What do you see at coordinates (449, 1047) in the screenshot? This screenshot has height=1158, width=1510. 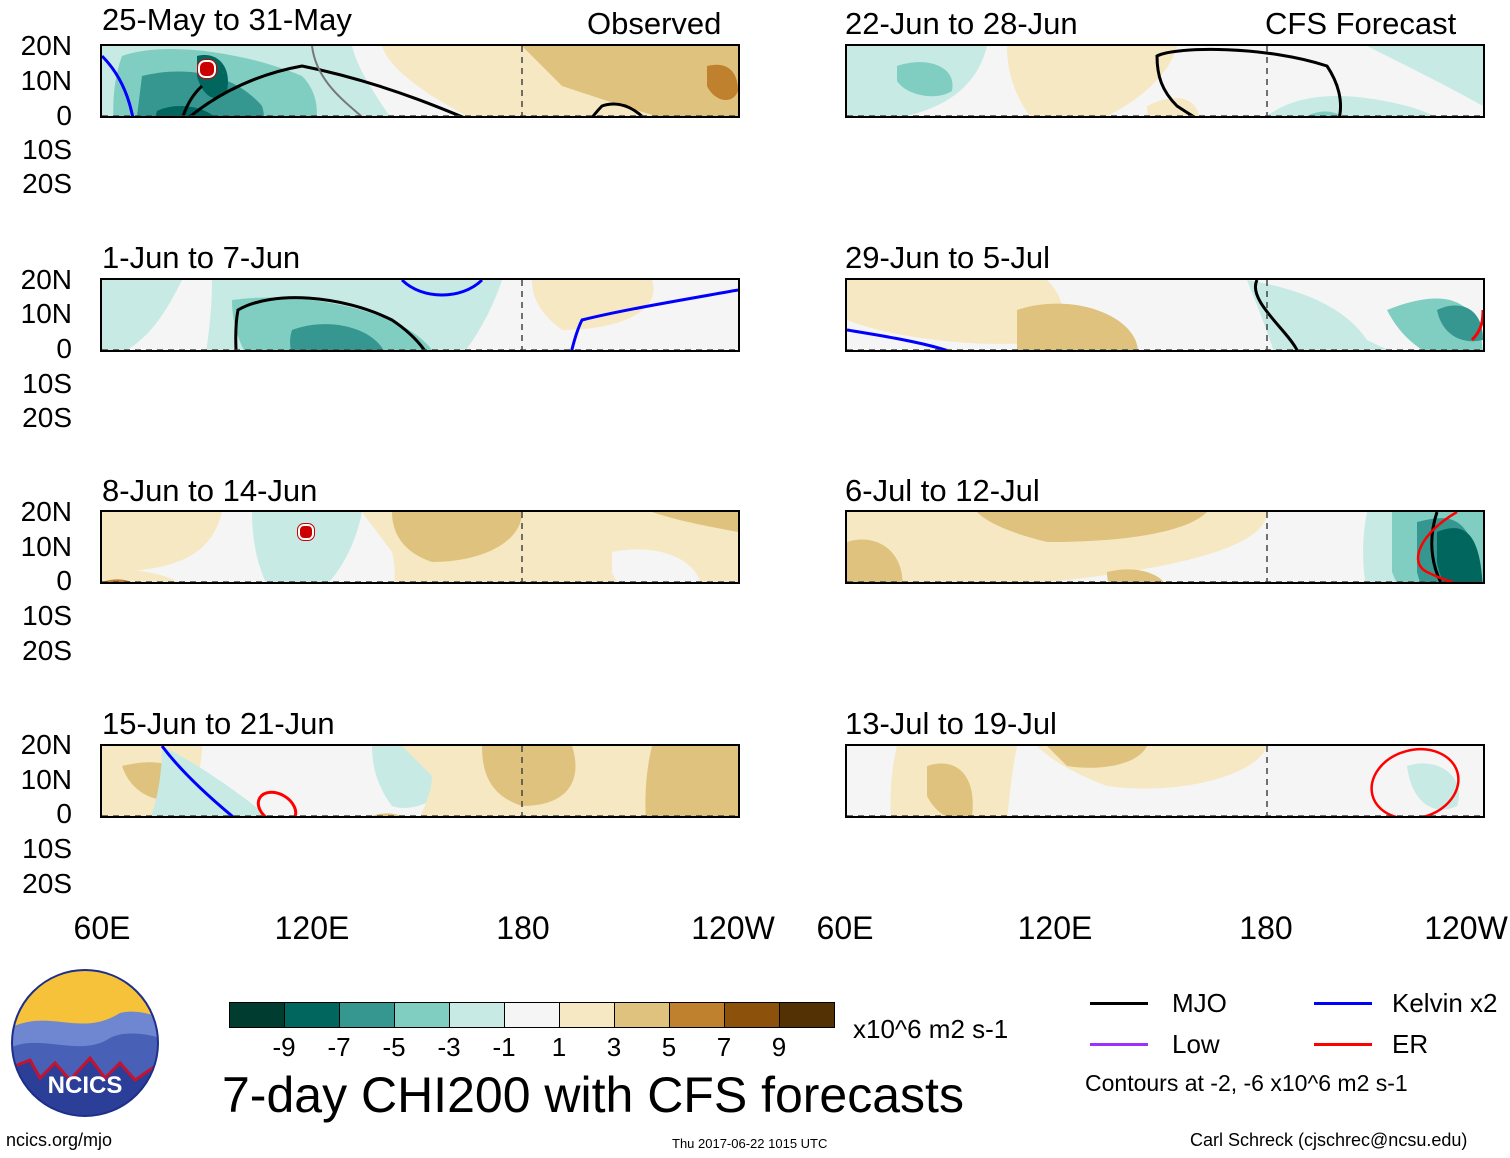 I see `colorbar-label: -3` at bounding box center [449, 1047].